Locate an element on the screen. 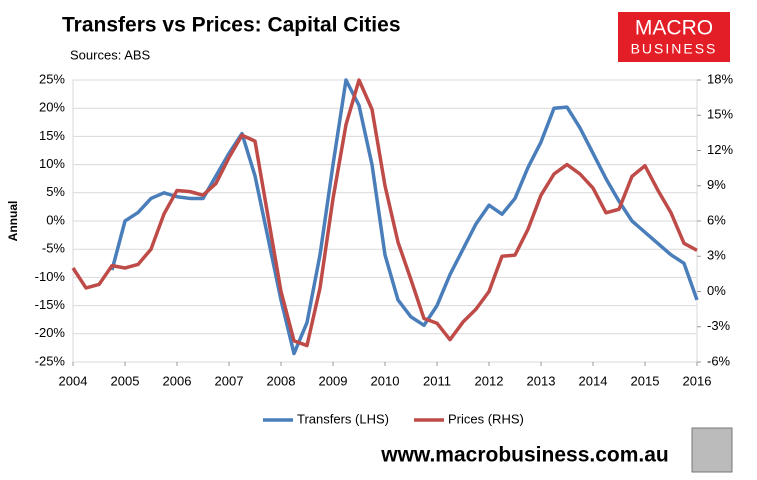  x-tick-label: 2012 is located at coordinates (489, 380).